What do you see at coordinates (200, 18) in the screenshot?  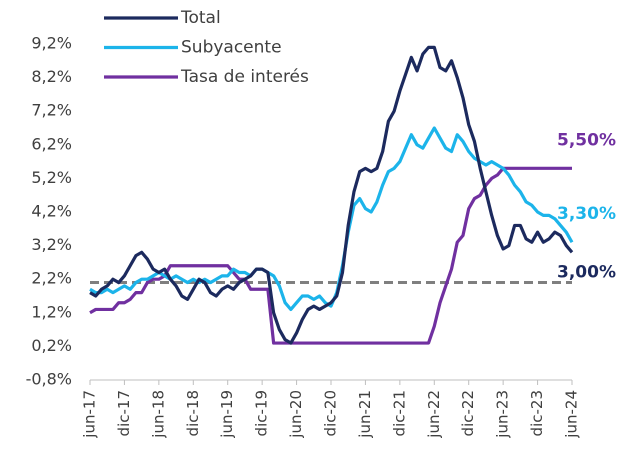 I see `legend-label: Total` at bounding box center [200, 18].